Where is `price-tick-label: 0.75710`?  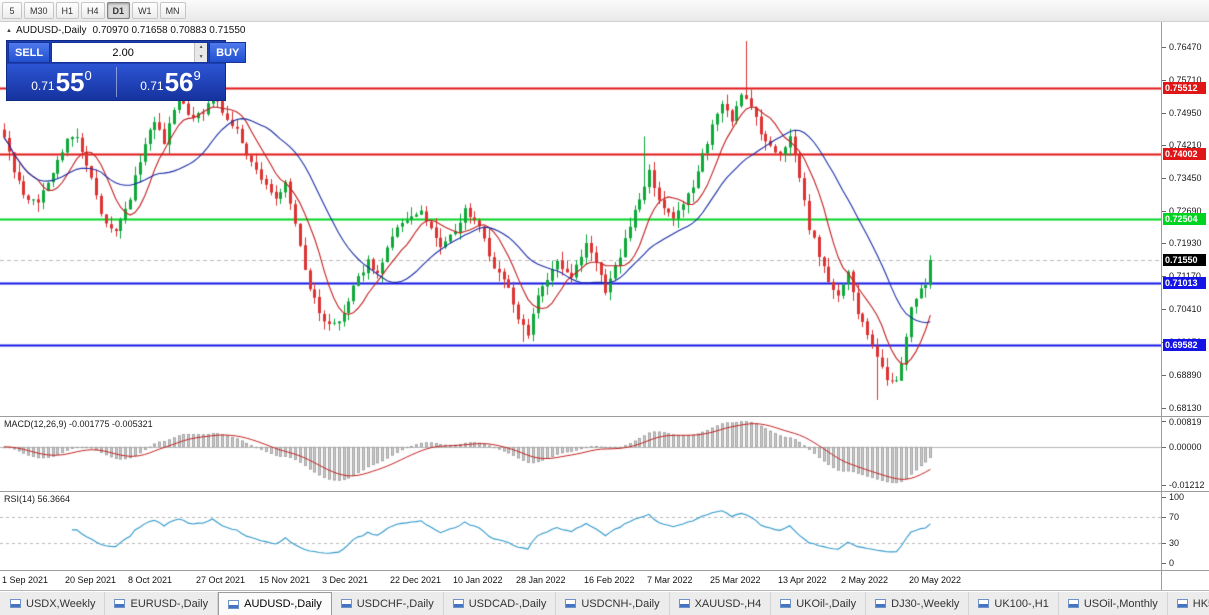
price-tick-label: 0.75710 is located at coordinates (1185, 80).